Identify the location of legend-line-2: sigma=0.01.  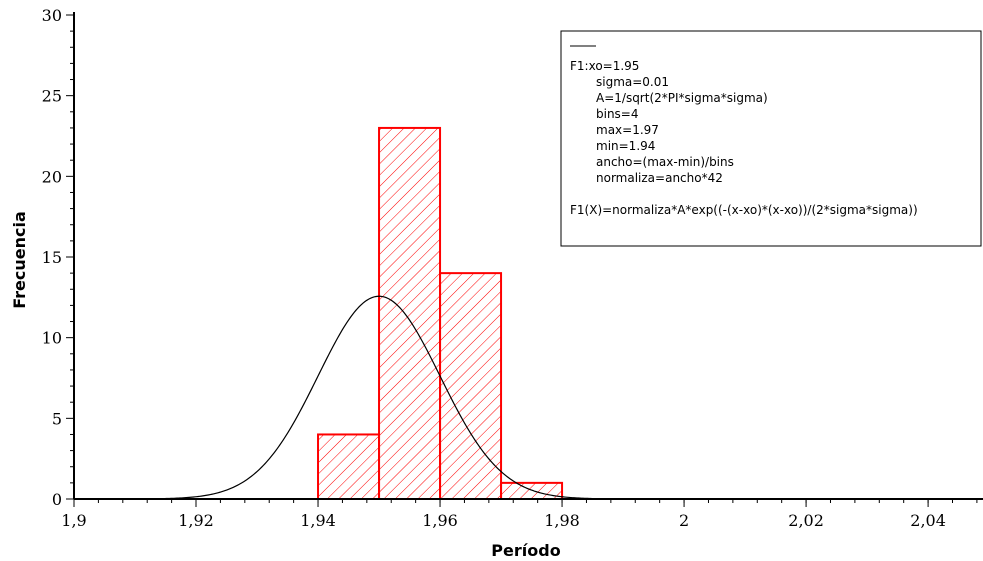
(632, 82).